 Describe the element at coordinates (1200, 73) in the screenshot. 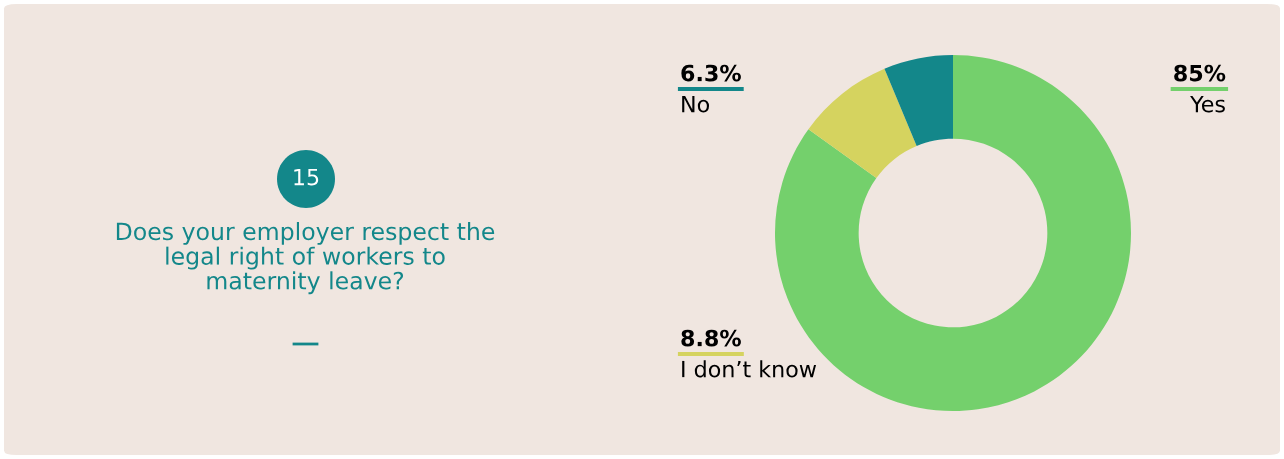

I see `data-label: 85%` at that location.